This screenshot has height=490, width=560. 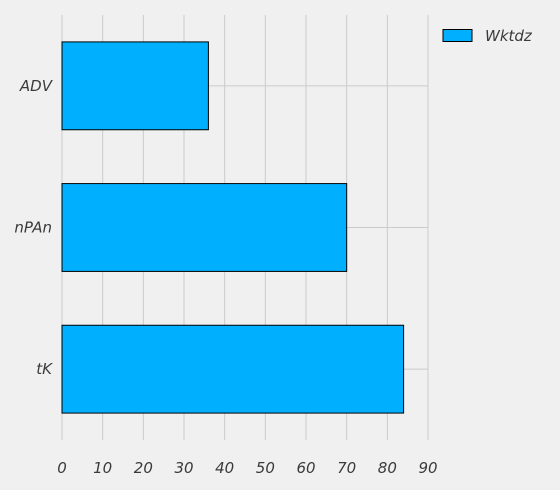 I want to click on x-tick-label: 80, so click(x=387, y=468).